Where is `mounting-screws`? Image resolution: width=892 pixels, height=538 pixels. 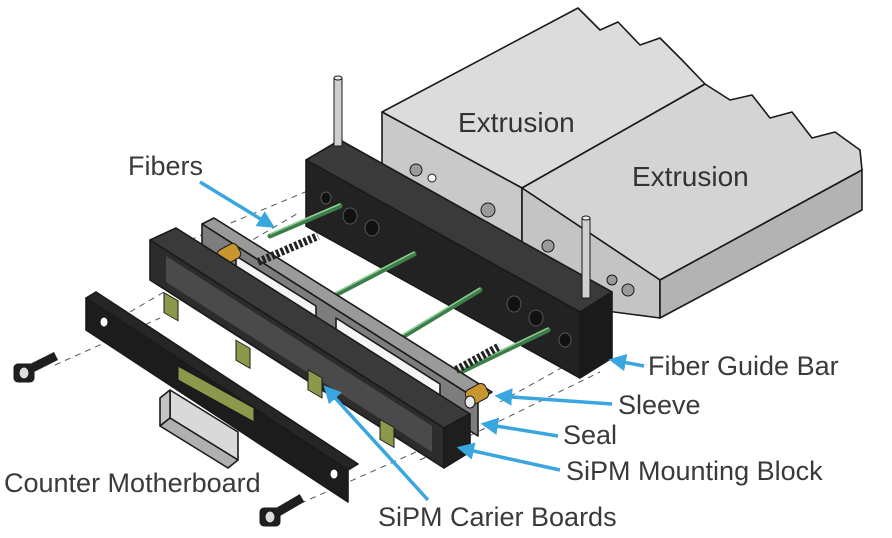 mounting-screws is located at coordinates (379, 303).